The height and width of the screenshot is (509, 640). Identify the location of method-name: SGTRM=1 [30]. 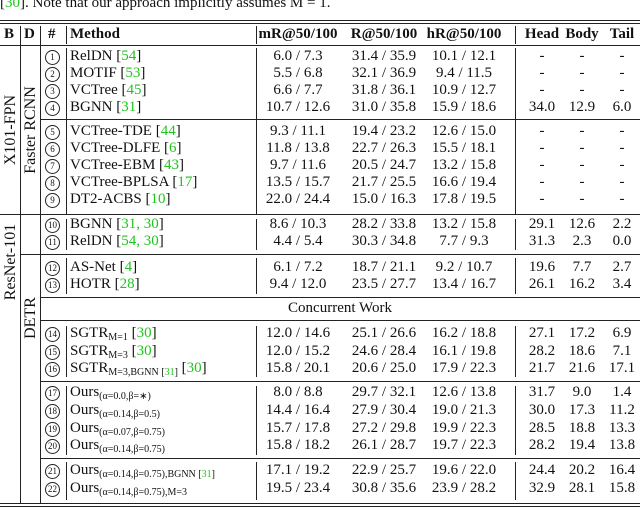
(113, 334).